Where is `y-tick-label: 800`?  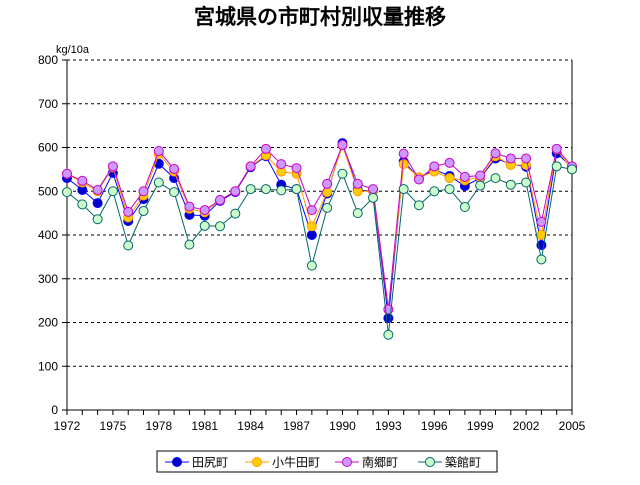 y-tick-label: 800 is located at coordinates (48, 60).